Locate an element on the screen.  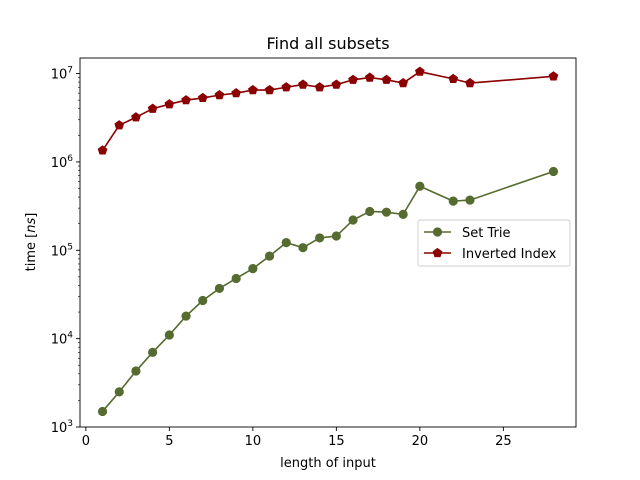
y-tick-label: 10⁵ is located at coordinates (62, 250).